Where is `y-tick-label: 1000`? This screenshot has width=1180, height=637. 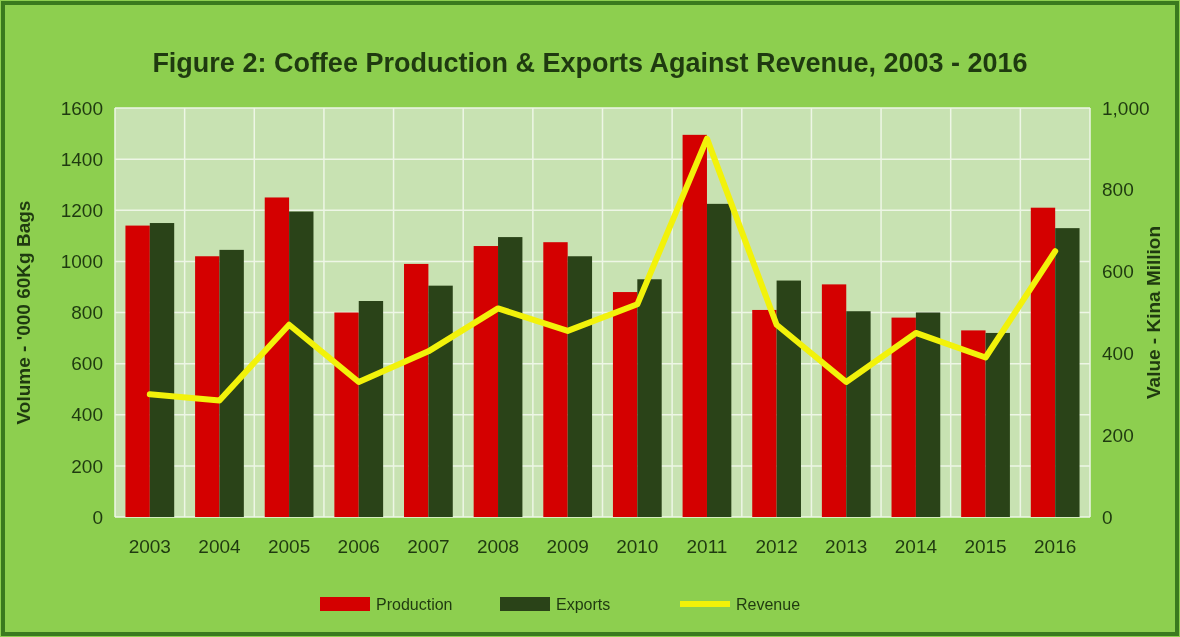 y-tick-label: 1000 is located at coordinates (81, 262).